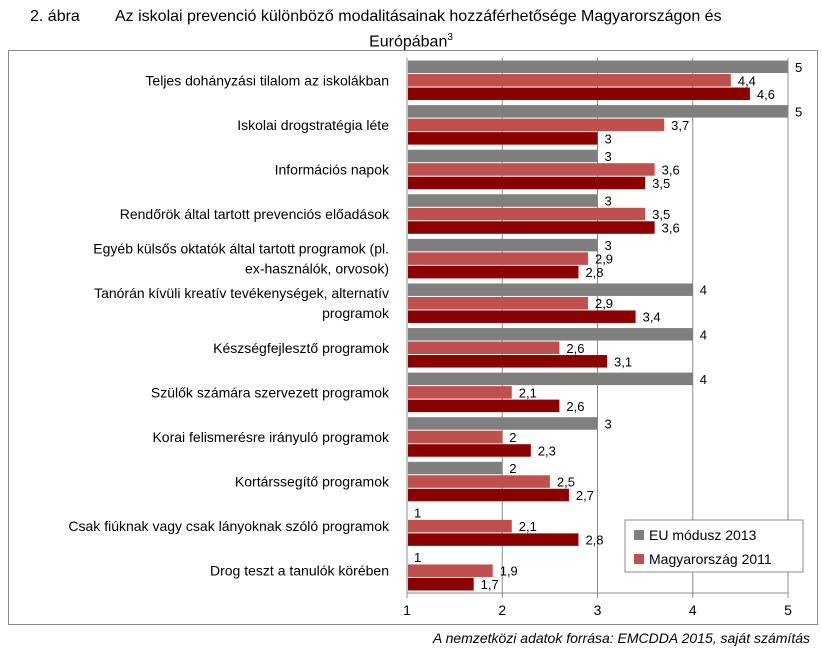 The height and width of the screenshot is (652, 822). What do you see at coordinates (332, 169) in the screenshot?
I see `category-label: Információs napok` at bounding box center [332, 169].